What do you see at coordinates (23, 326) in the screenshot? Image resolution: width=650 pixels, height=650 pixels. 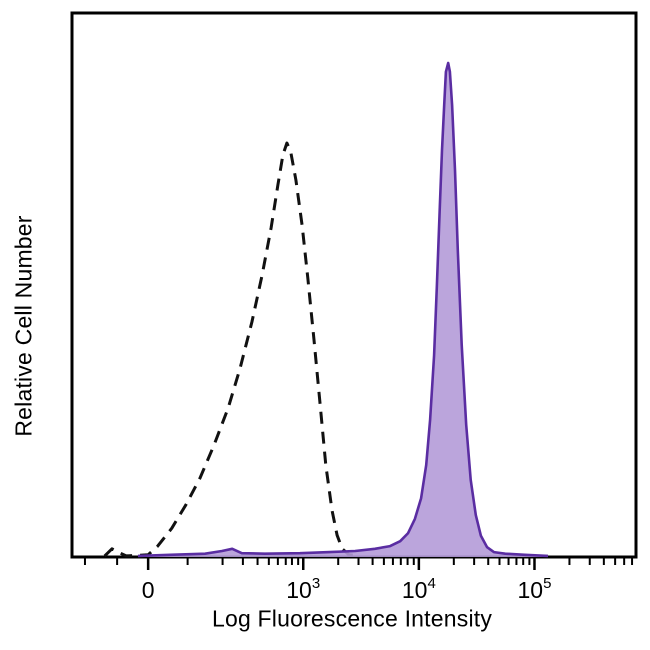 I see `y-axis-label: Relative Cell Number` at bounding box center [23, 326].